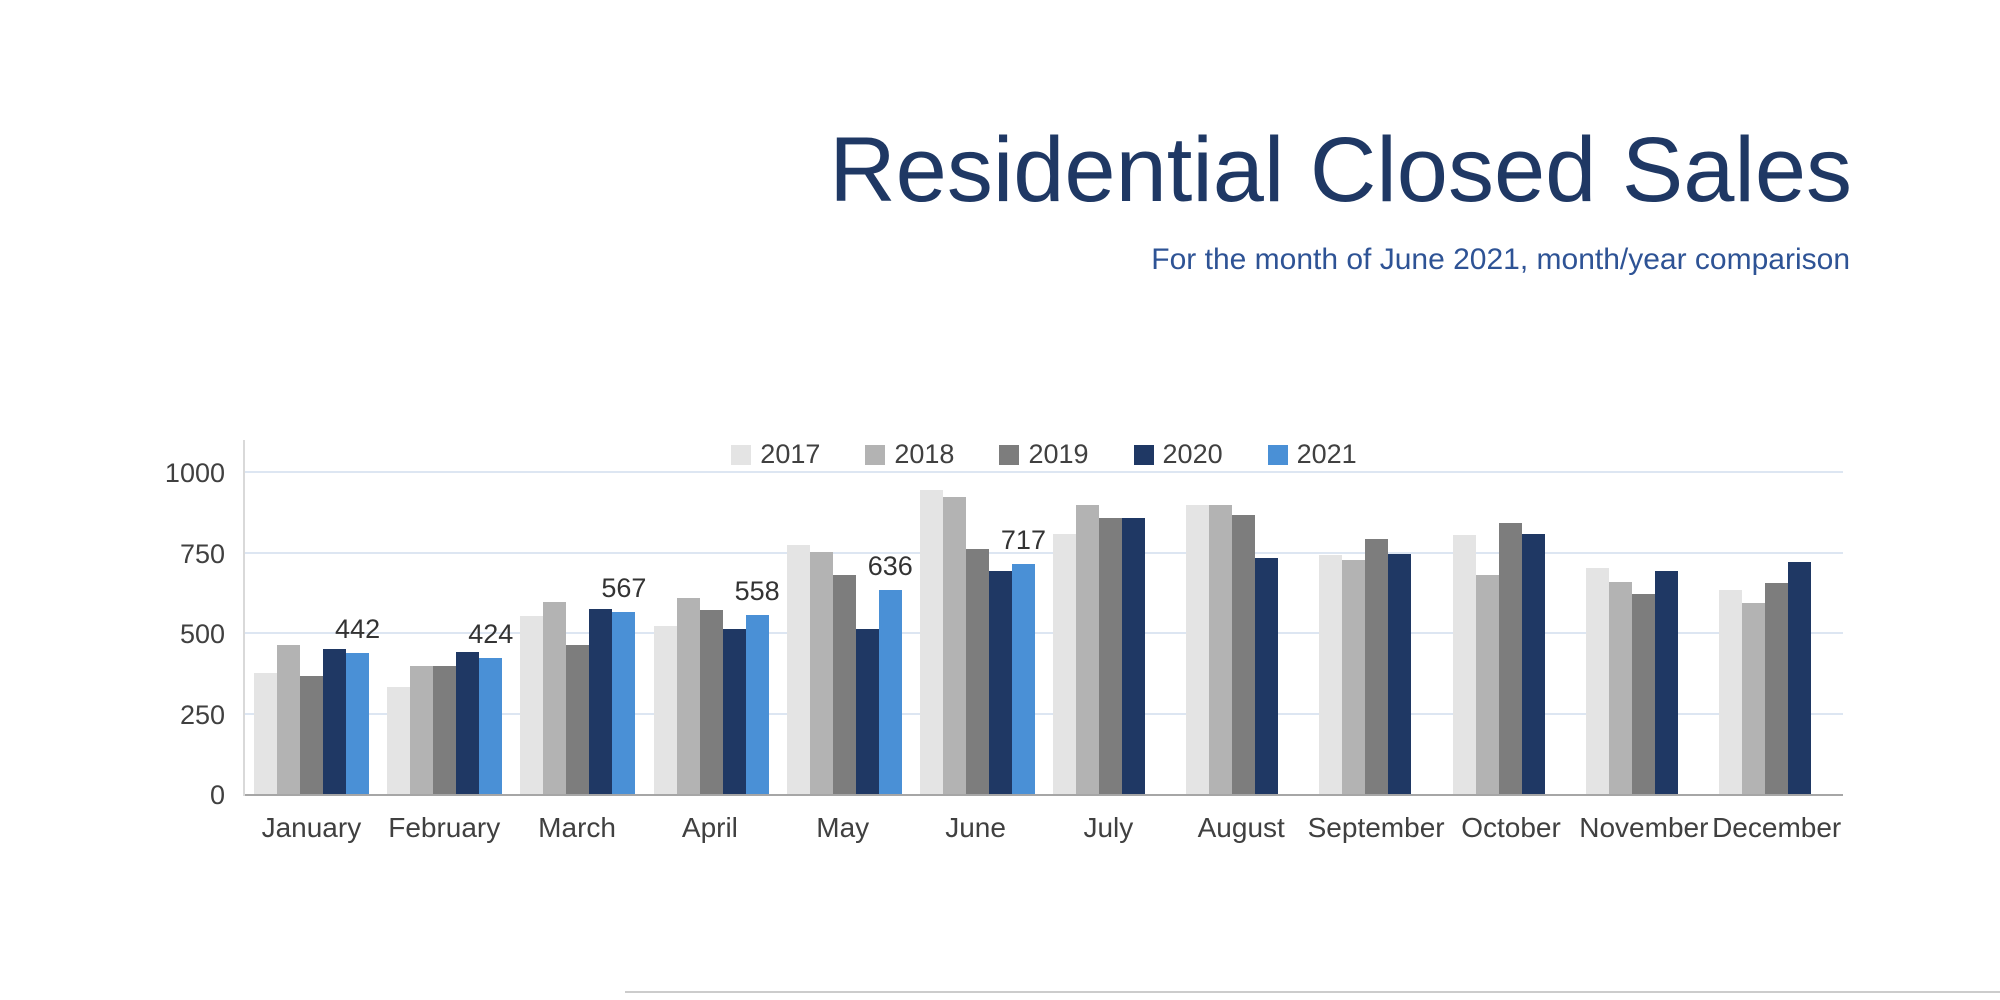 The height and width of the screenshot is (1000, 2000). Describe the element at coordinates (1198, 650) in the screenshot. I see `bar-2017-august` at that location.